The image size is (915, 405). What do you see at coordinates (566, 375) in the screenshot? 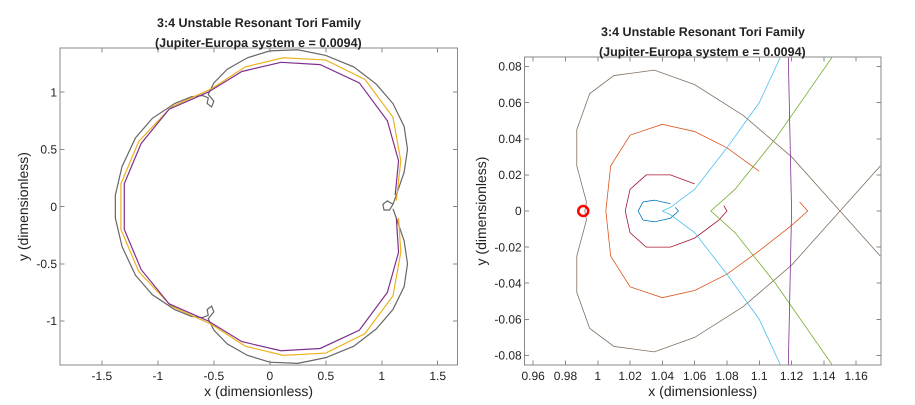
I see `x-tick-label: 0.98` at bounding box center [566, 375].